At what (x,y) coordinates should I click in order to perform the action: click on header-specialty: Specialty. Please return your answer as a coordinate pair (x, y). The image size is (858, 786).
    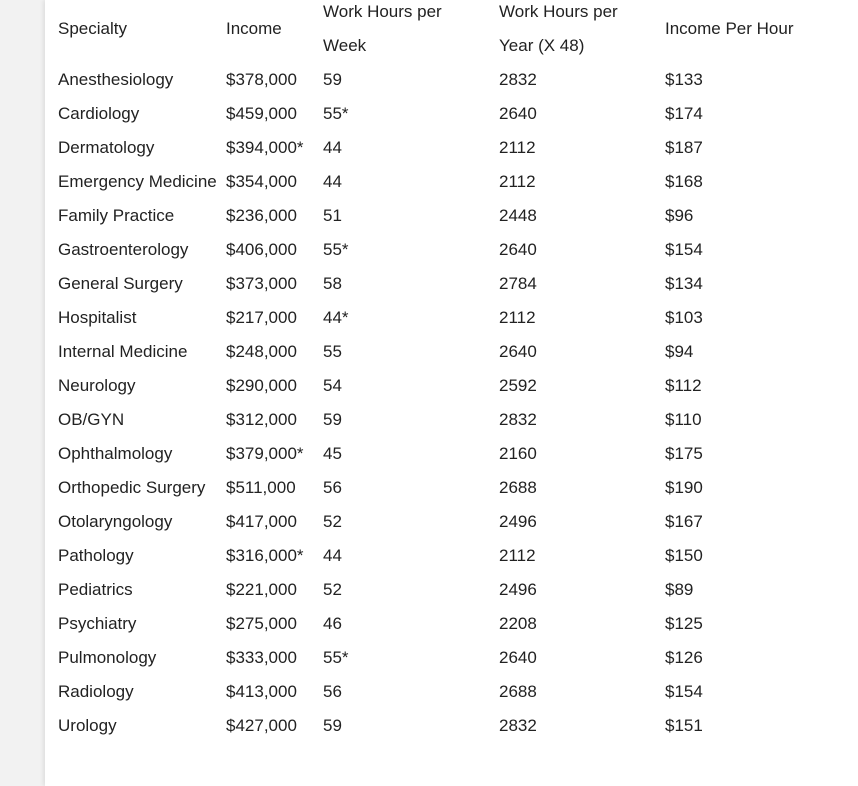
    Looking at the image, I should click on (92, 28).